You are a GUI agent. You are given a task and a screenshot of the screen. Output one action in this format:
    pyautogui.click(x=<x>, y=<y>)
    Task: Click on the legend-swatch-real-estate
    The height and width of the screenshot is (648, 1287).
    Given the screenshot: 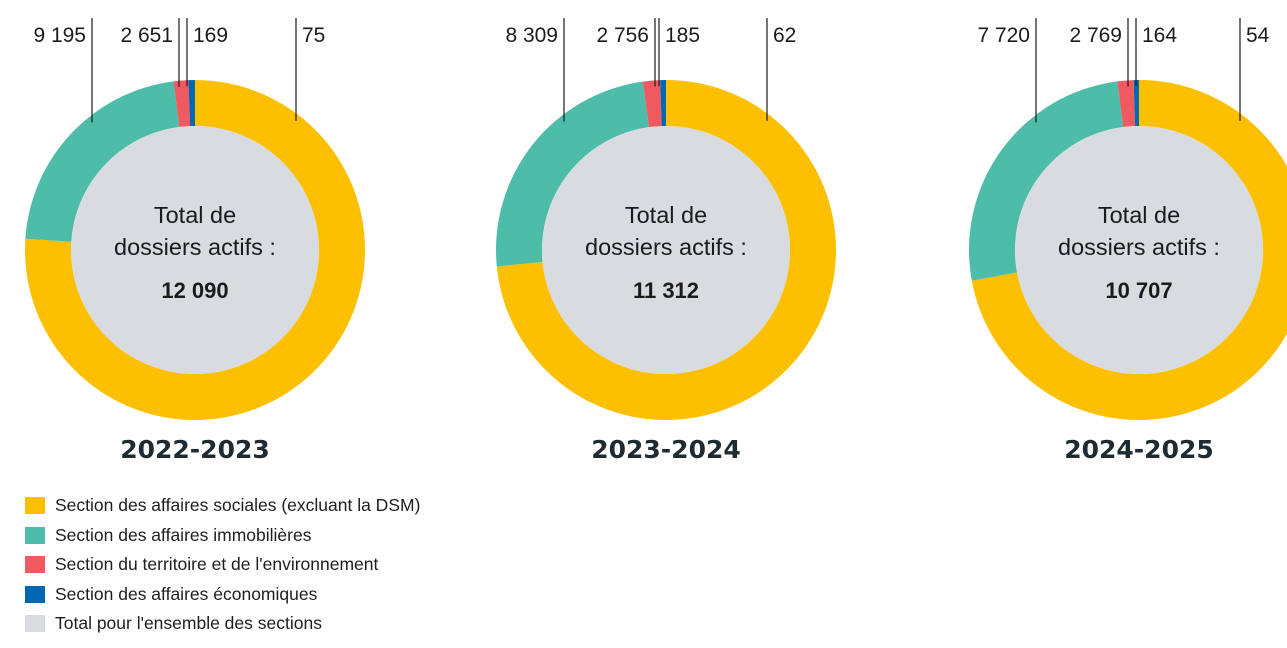 What is the action you would take?
    pyautogui.click(x=35, y=535)
    